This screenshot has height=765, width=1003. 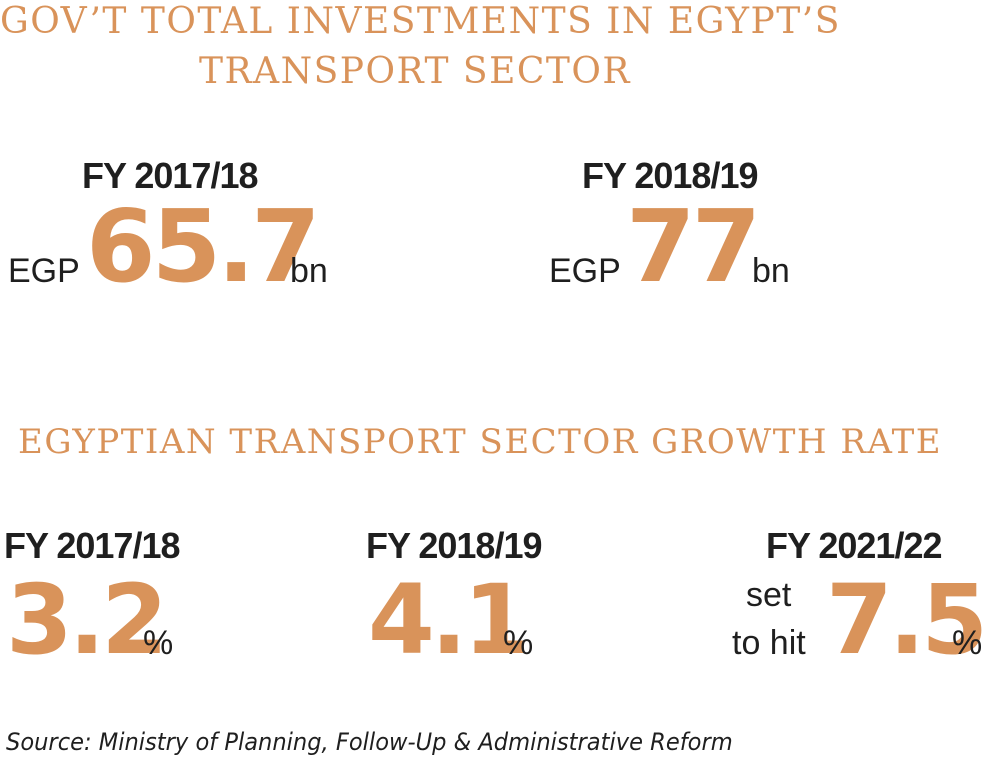 What do you see at coordinates (170, 175) in the screenshot?
I see `investment-fy-label: FY 2017/18` at bounding box center [170, 175].